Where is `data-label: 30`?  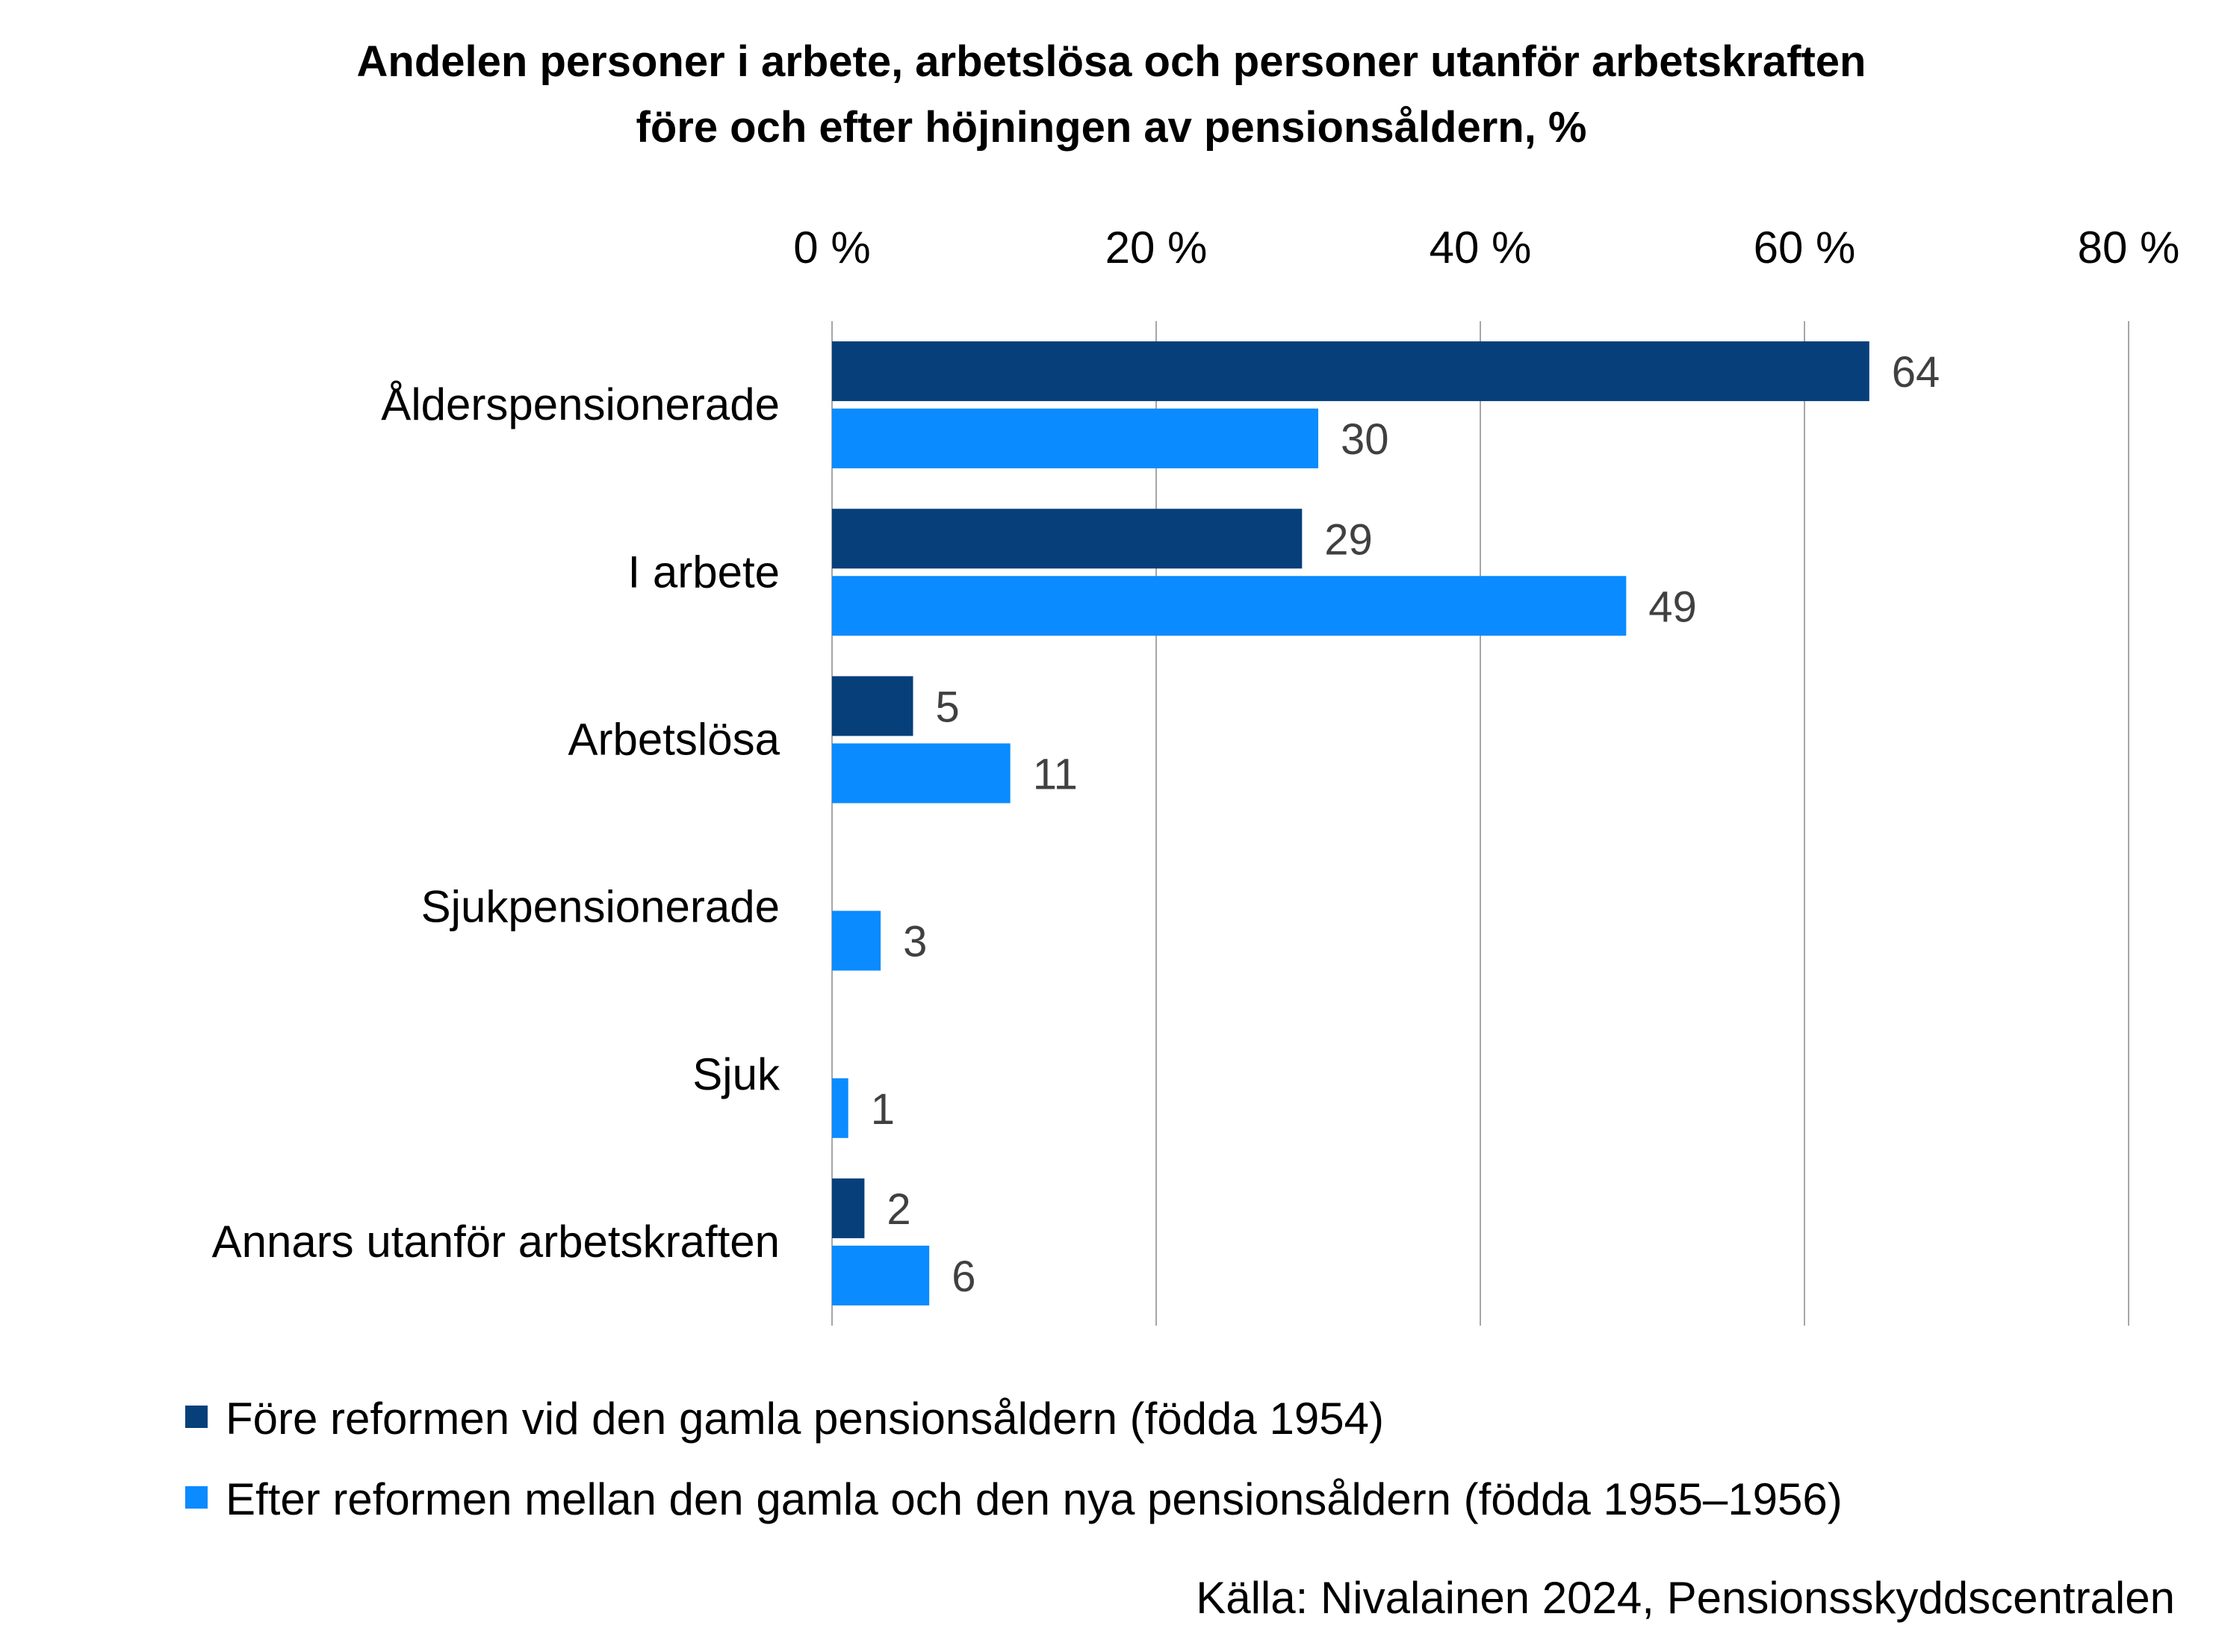
data-label: 30 is located at coordinates (1365, 439).